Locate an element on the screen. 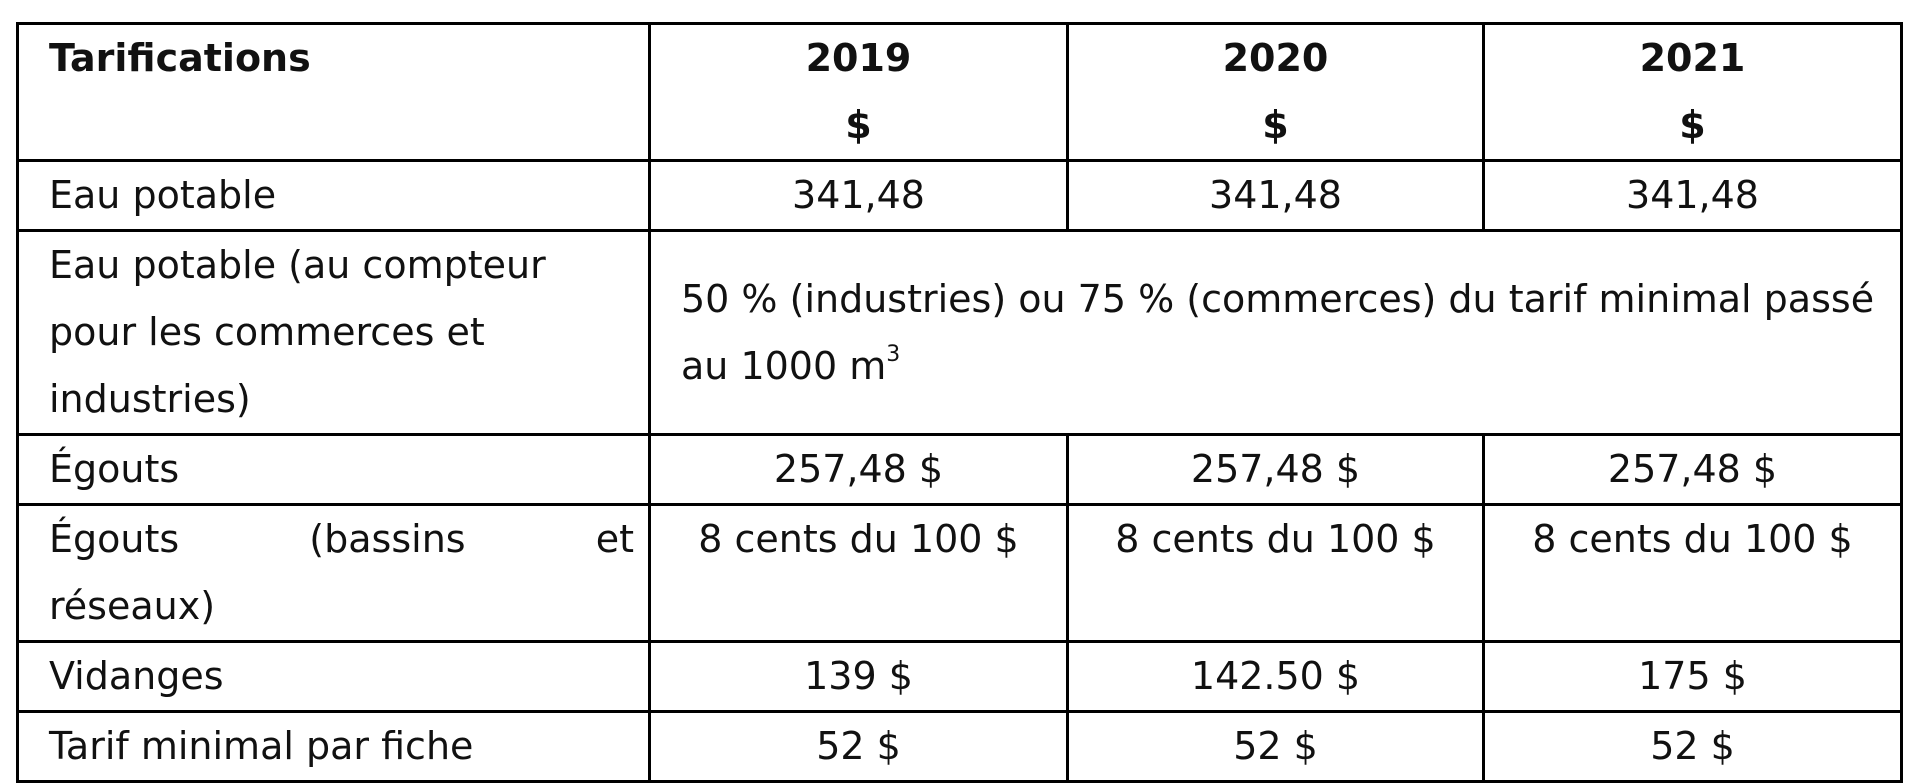 Image resolution: width=1920 pixels, height=783 pixels. row-label-line: Égouts (bassins et is located at coordinates (341, 539).